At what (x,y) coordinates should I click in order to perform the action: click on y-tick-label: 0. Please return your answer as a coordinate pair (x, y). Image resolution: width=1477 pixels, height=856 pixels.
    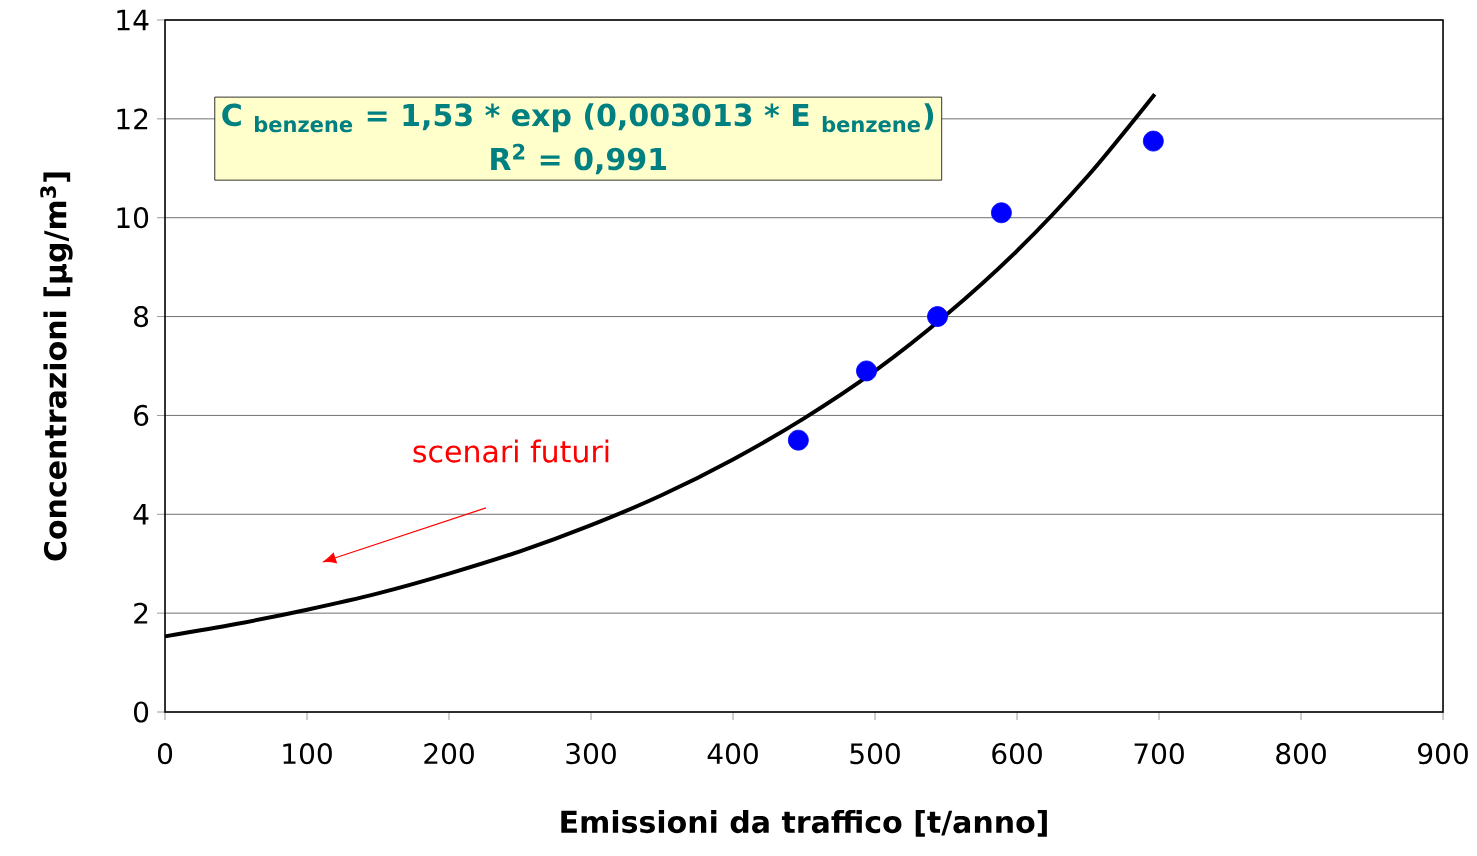
    Looking at the image, I should click on (141, 712).